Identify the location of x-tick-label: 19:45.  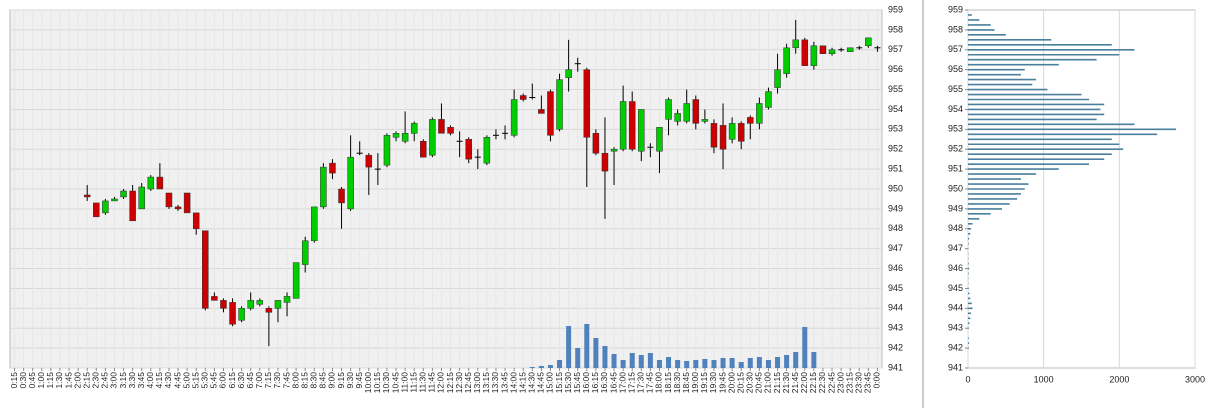
(722, 383).